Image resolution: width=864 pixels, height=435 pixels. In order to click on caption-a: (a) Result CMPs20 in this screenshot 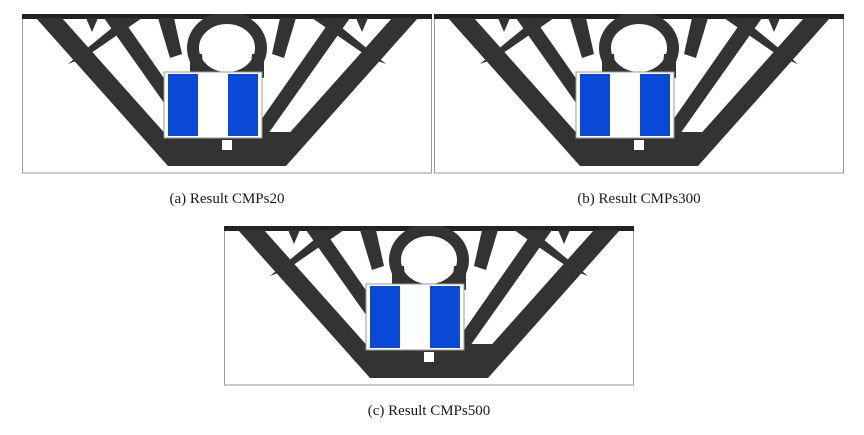, I will do `click(227, 199)`.